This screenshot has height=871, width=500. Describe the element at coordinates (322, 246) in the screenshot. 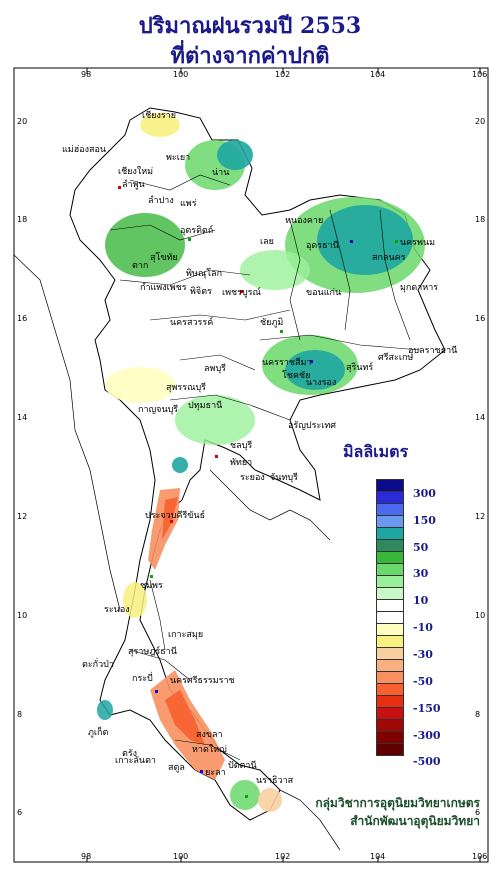

I see `place-label: อุดรธานี` at that location.